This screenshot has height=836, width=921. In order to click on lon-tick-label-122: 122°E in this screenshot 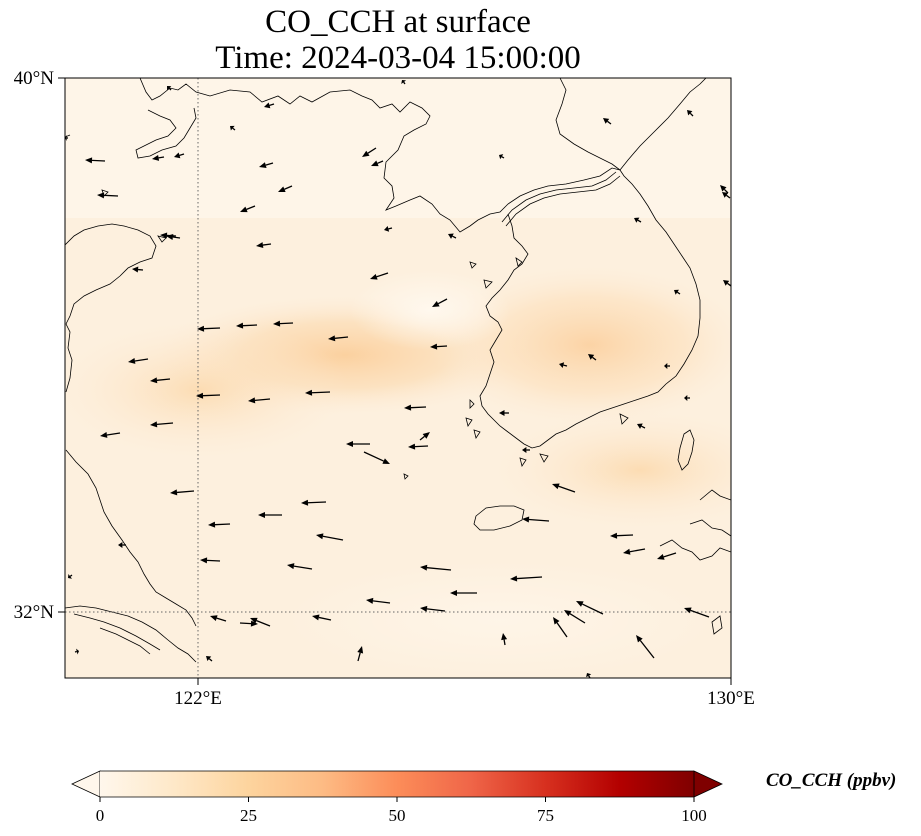, I will do `click(198, 698)`.